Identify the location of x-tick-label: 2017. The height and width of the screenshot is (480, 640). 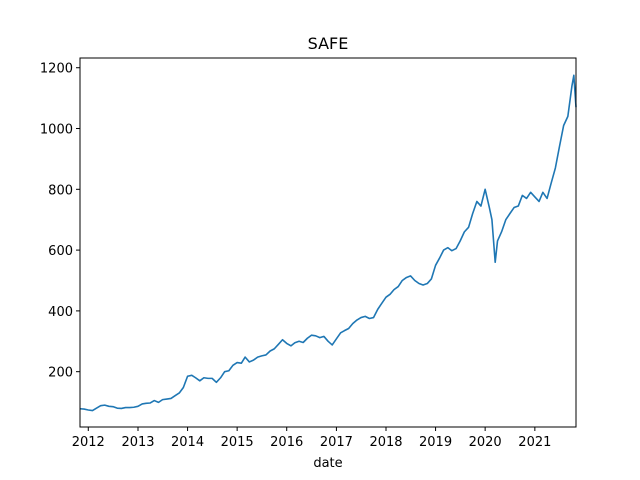
(336, 442).